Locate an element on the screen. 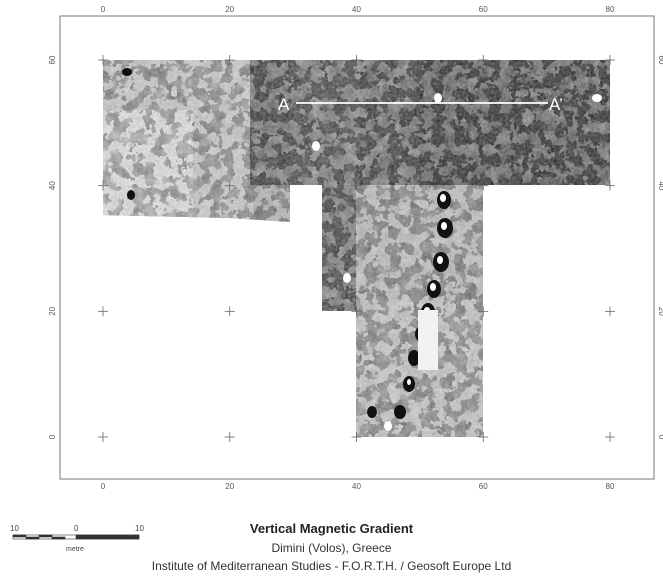 The image size is (663, 577). scale-bar-right-label: 10 is located at coordinates (139, 528).